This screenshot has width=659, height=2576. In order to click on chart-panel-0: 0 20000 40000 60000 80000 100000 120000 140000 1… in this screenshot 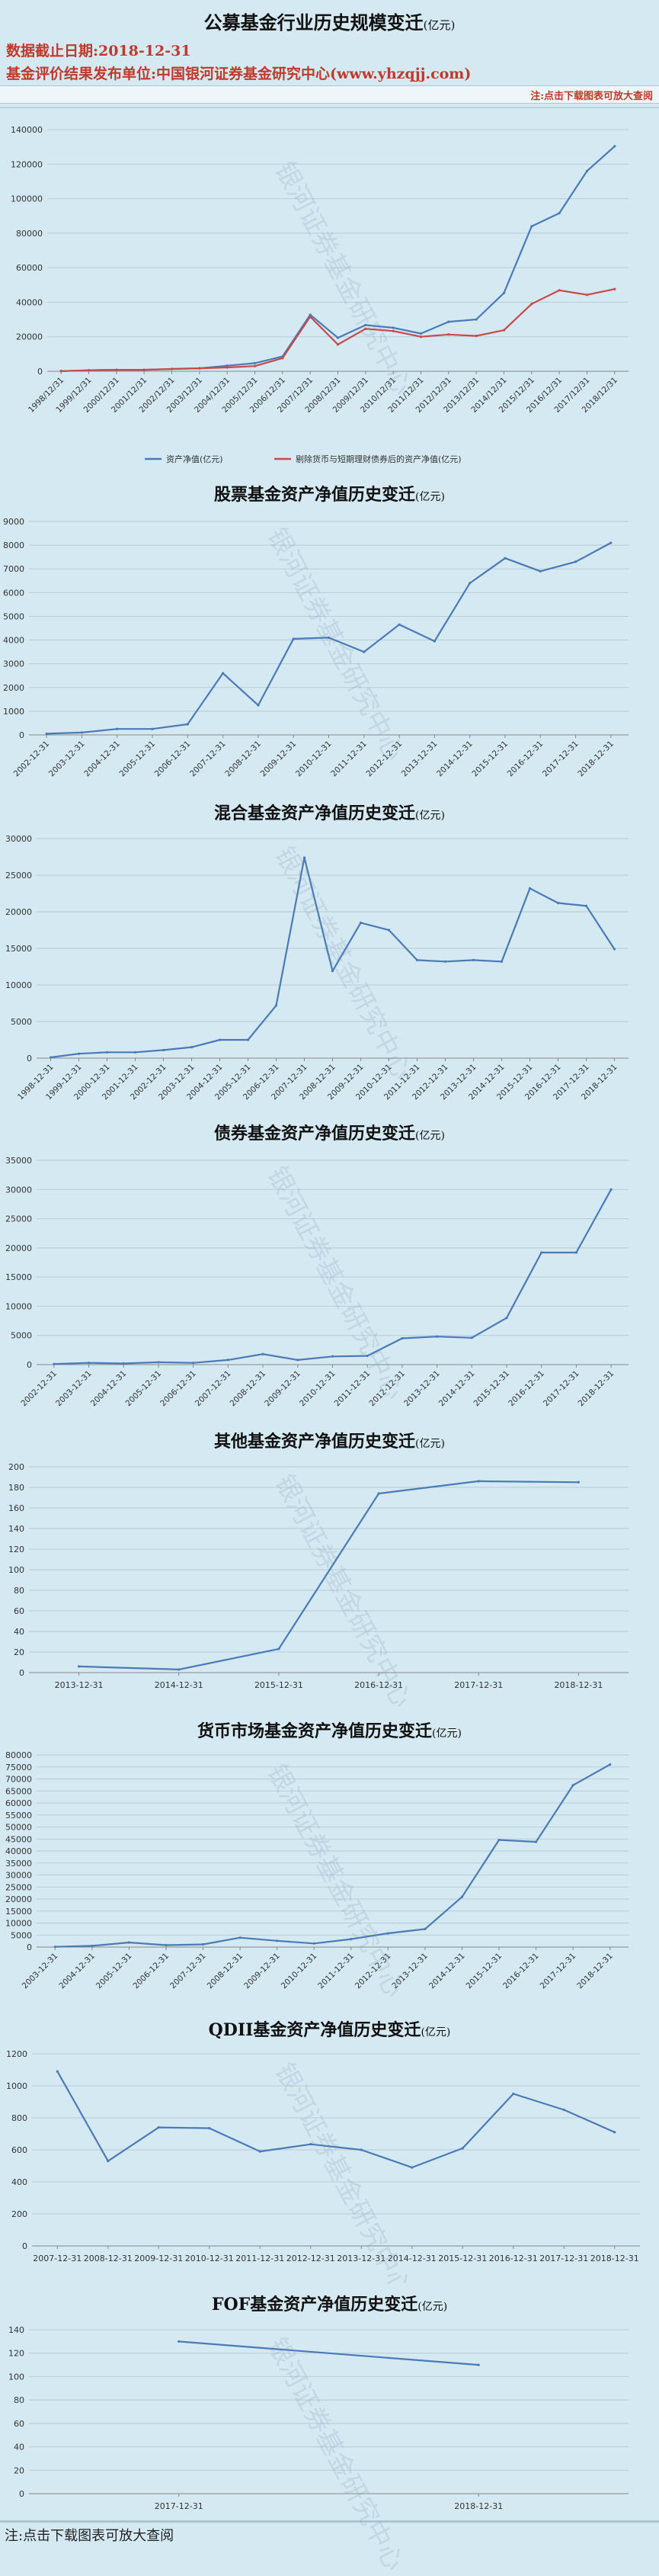, I will do `click(330, 292)`.